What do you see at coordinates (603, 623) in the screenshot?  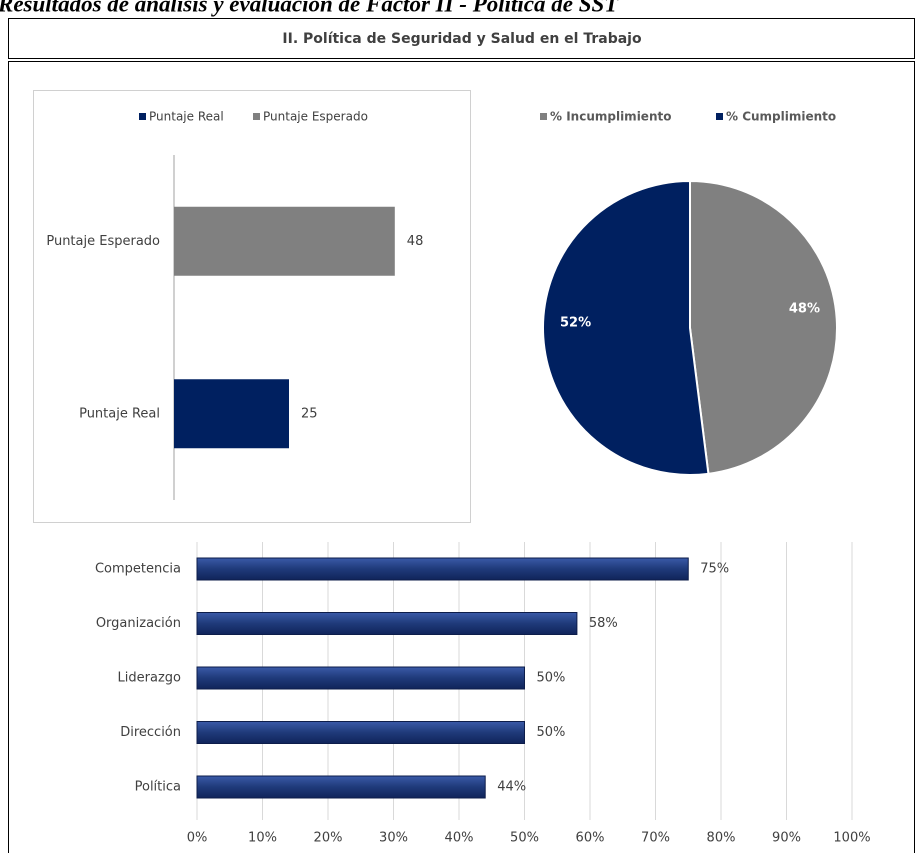 I see `value-label: 58%` at bounding box center [603, 623].